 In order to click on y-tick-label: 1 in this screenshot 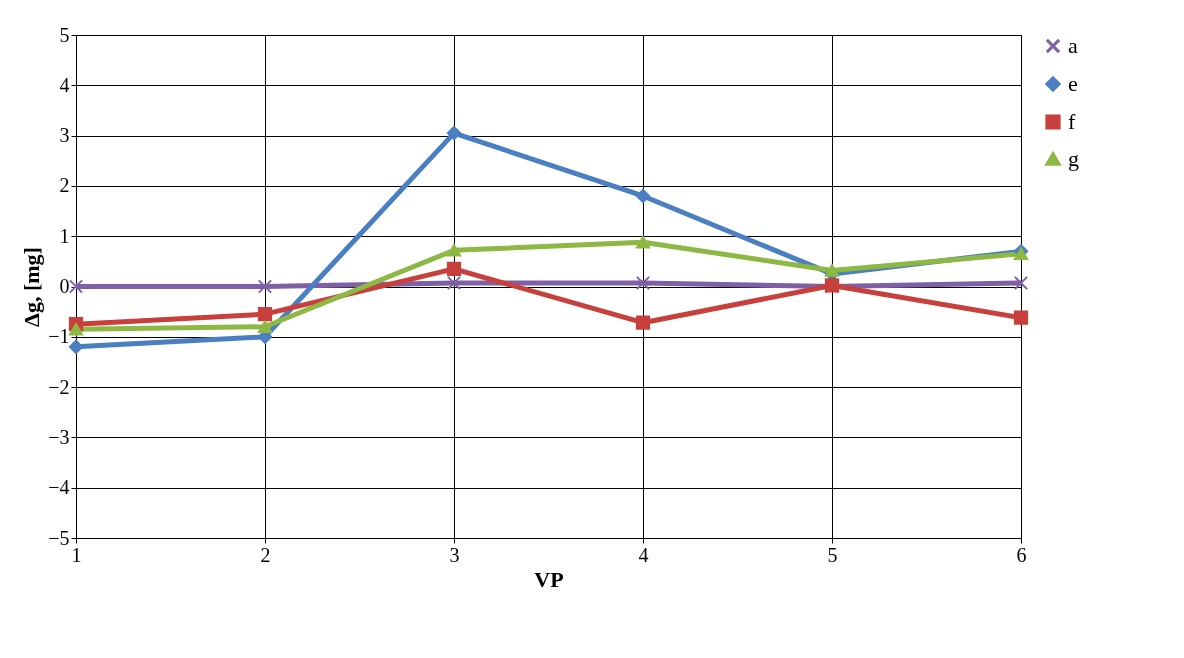, I will do `click(64, 235)`.